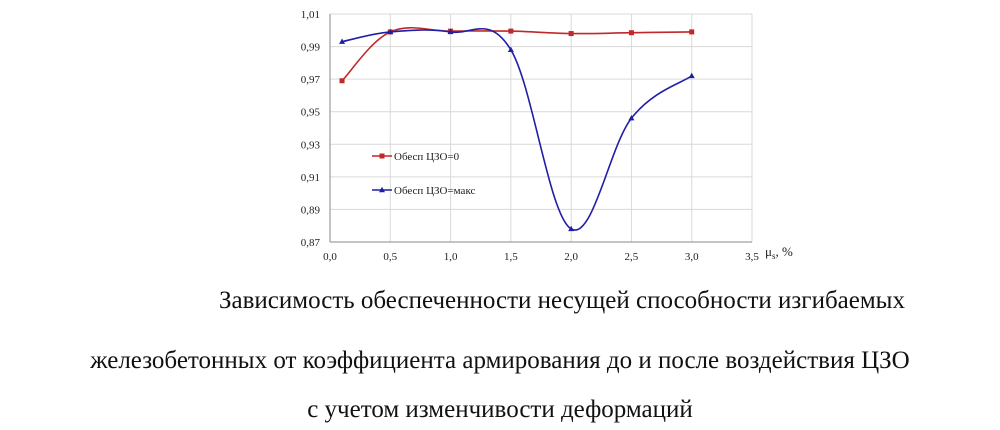 The width and height of the screenshot is (1000, 430). What do you see at coordinates (311, 48) in the screenshot?
I see `y-tick-label: 0,99` at bounding box center [311, 48].